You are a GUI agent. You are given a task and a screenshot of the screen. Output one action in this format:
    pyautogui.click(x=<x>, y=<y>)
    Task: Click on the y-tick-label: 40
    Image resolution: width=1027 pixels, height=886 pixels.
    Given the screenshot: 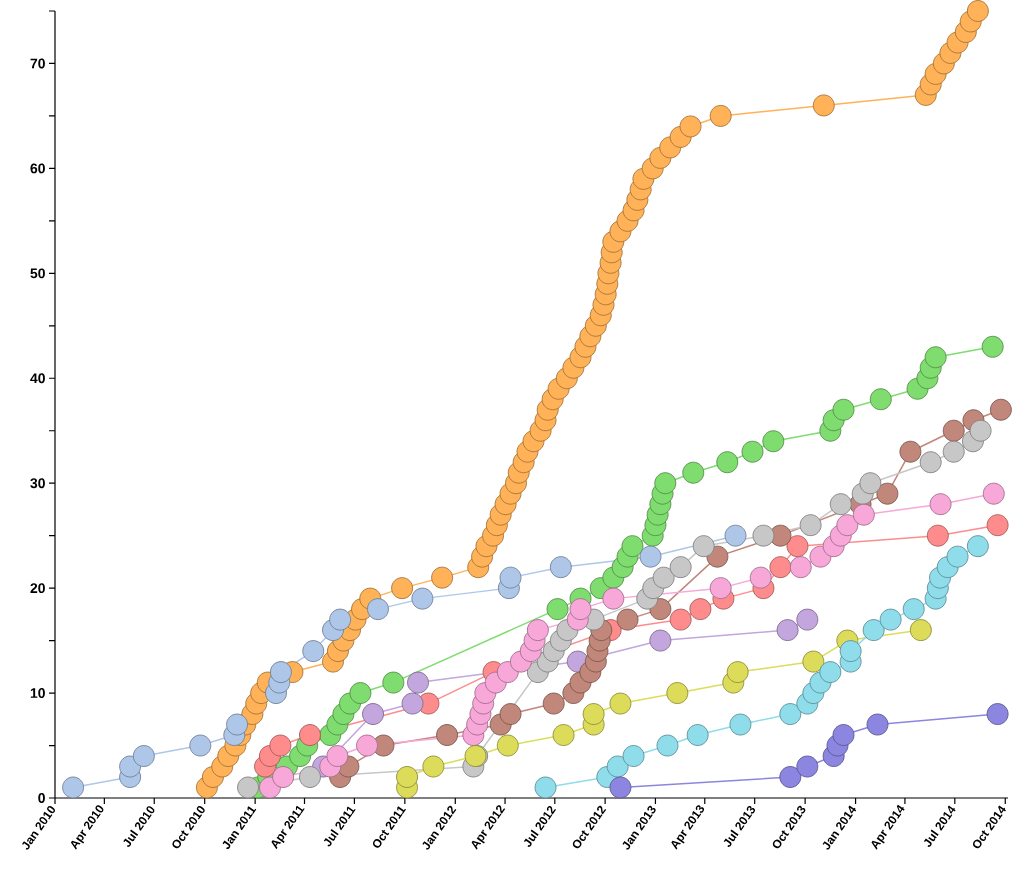 What is the action you would take?
    pyautogui.click(x=37, y=378)
    